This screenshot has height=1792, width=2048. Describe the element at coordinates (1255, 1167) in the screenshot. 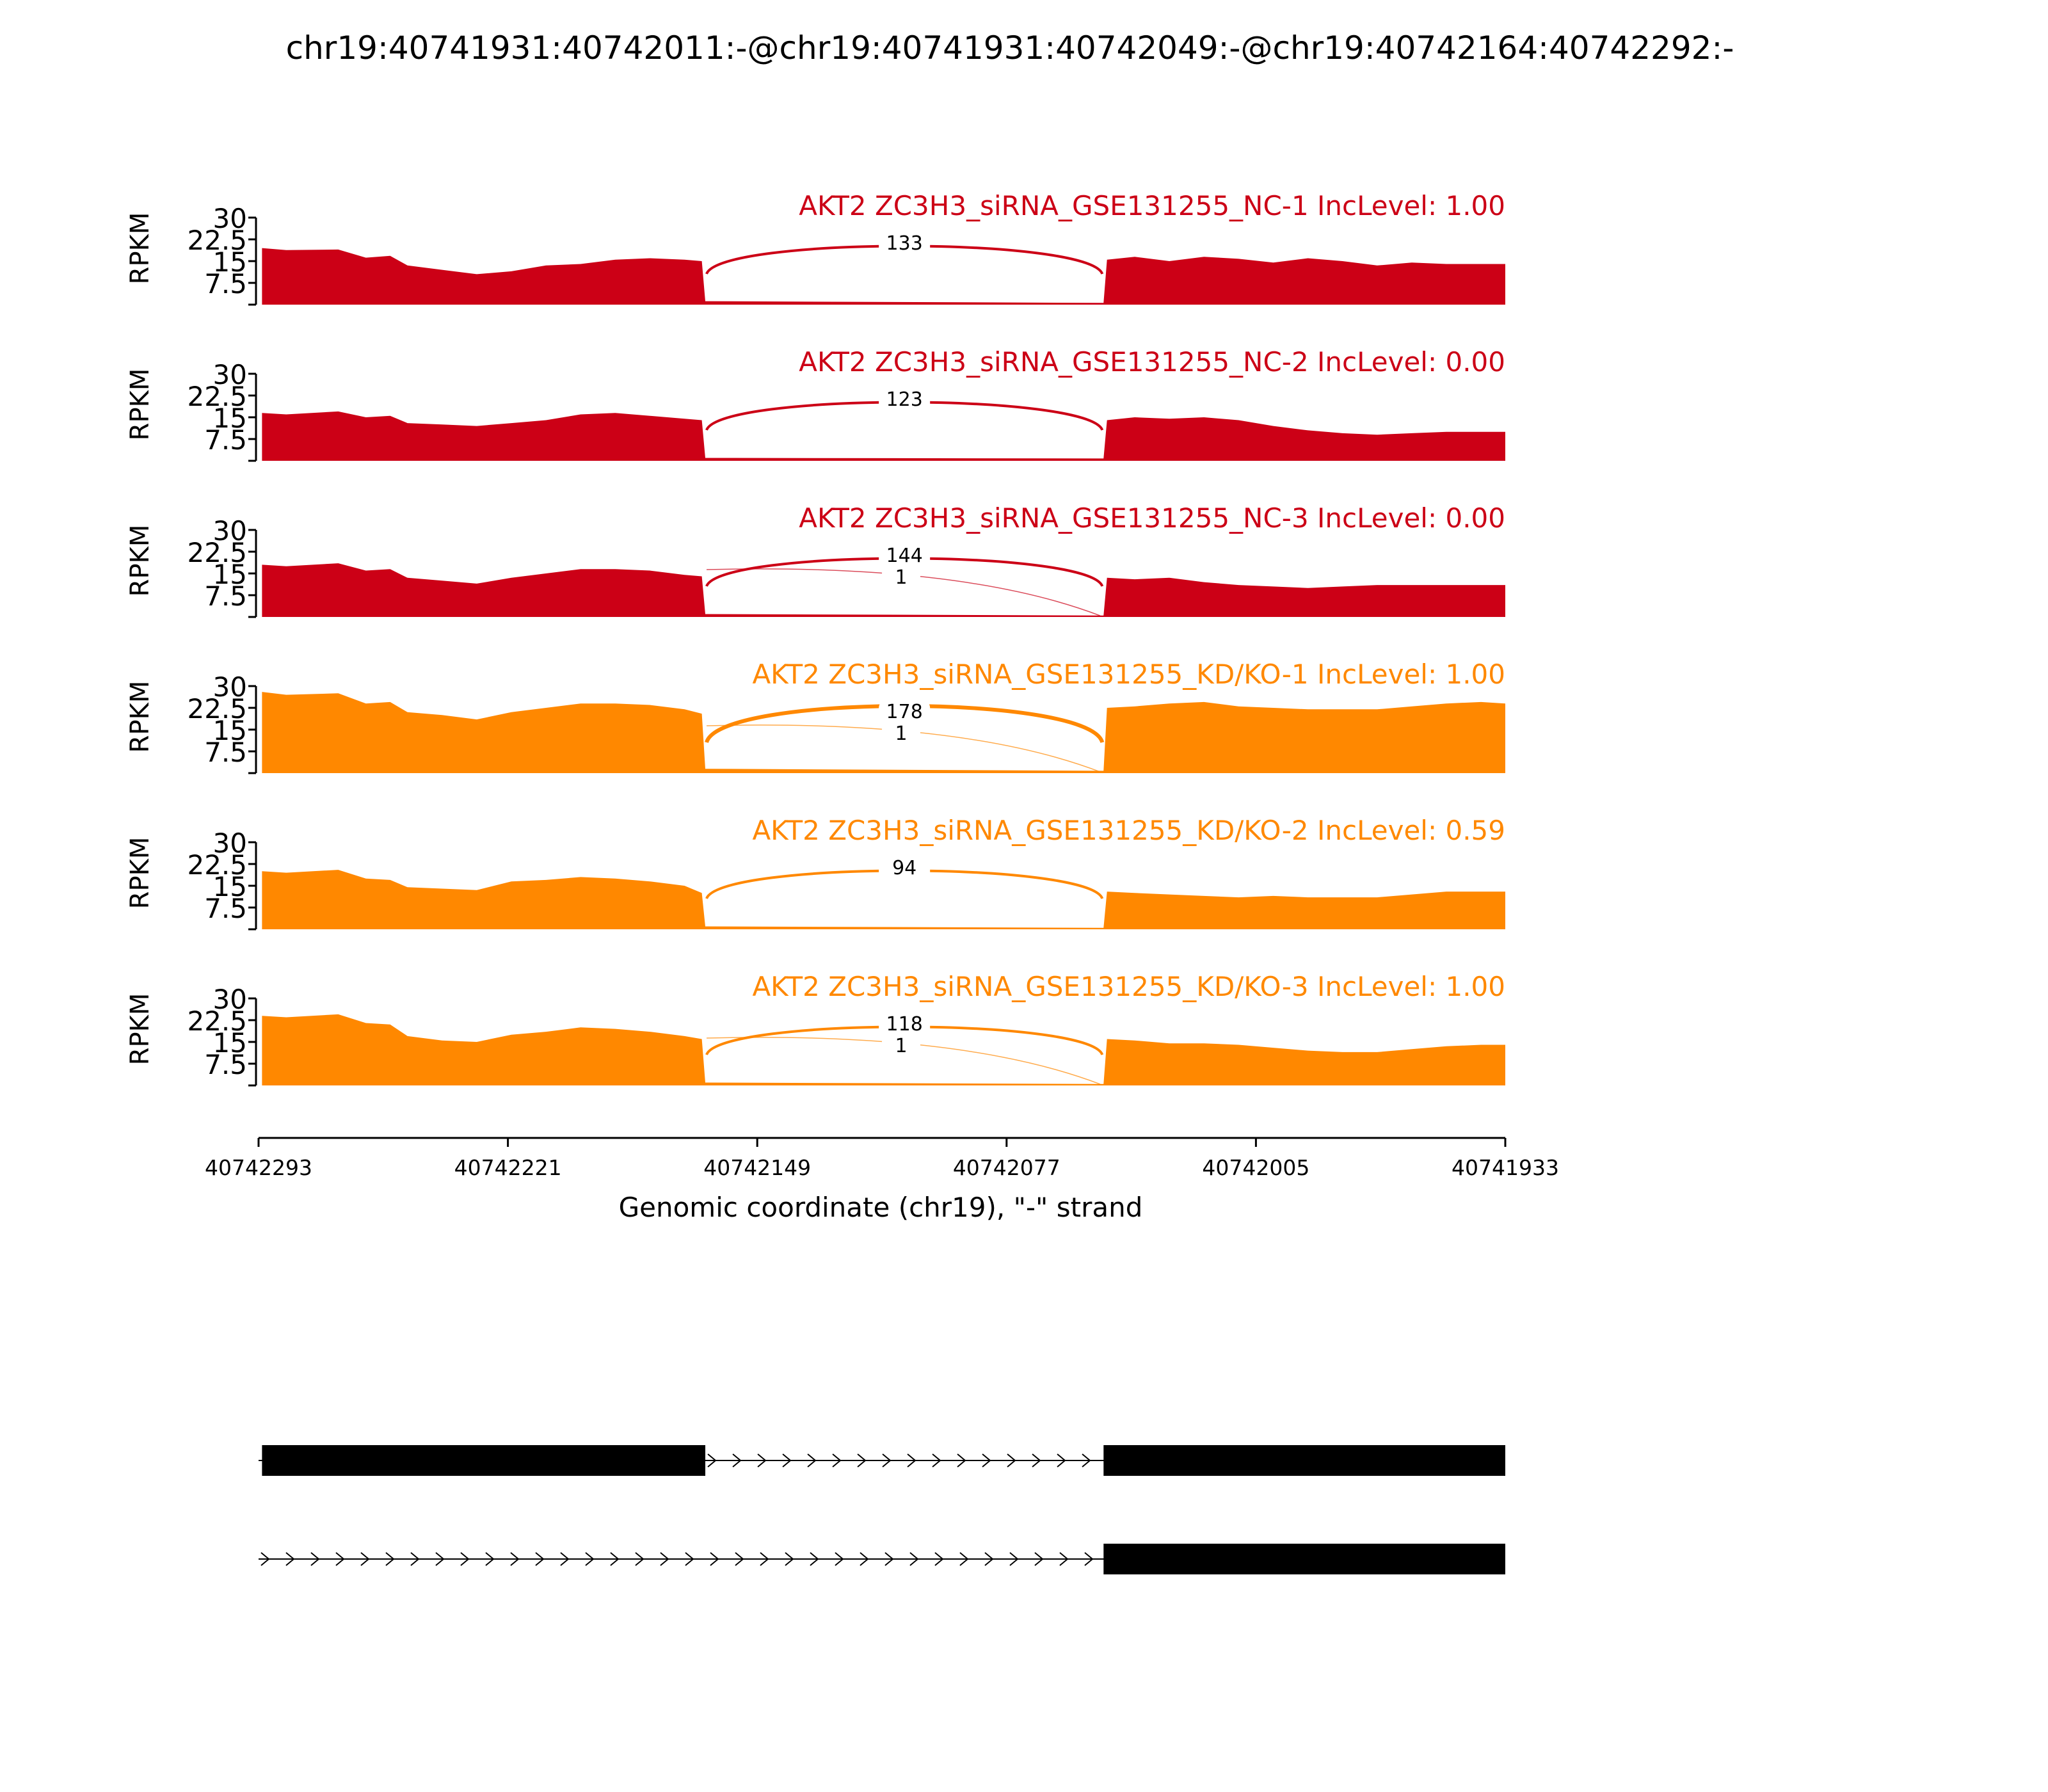

I see `x-tick-label: 40742005` at that location.